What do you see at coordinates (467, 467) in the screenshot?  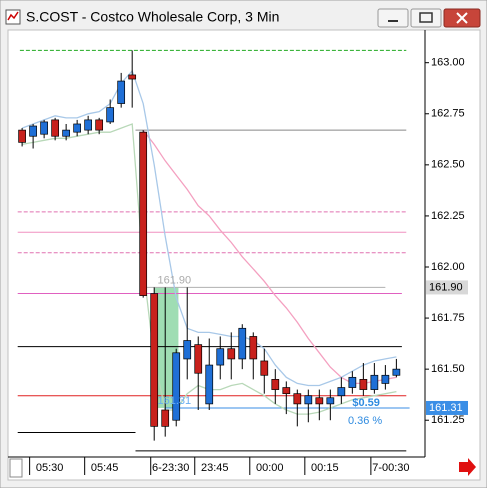 I see `scroll-arrow` at bounding box center [467, 467].